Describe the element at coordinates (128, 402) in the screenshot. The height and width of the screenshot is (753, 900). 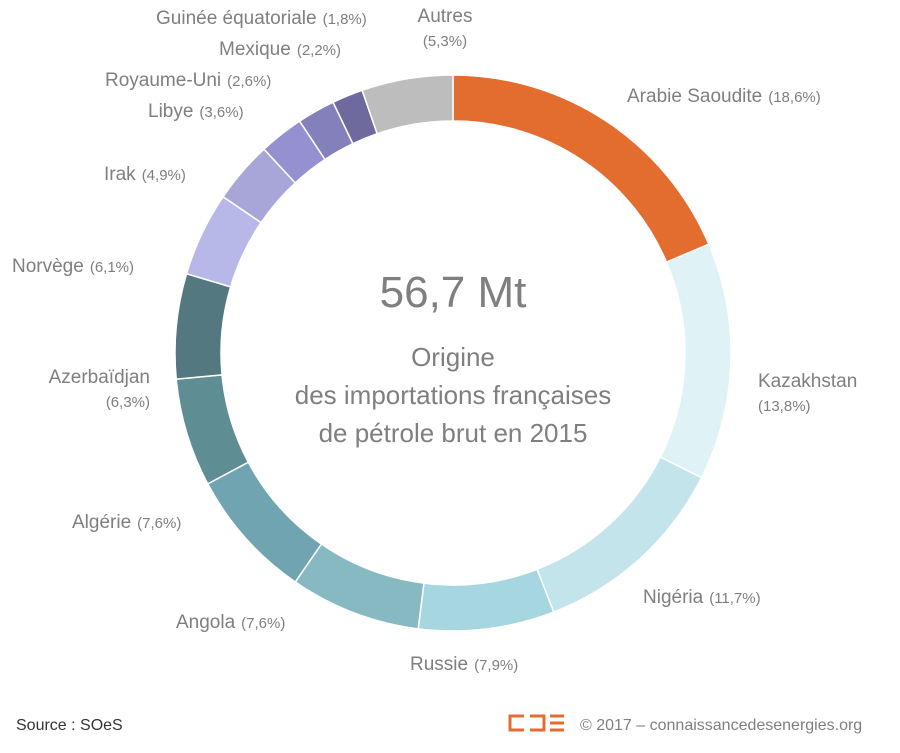
I see `value-label: (6,3%)` at that location.